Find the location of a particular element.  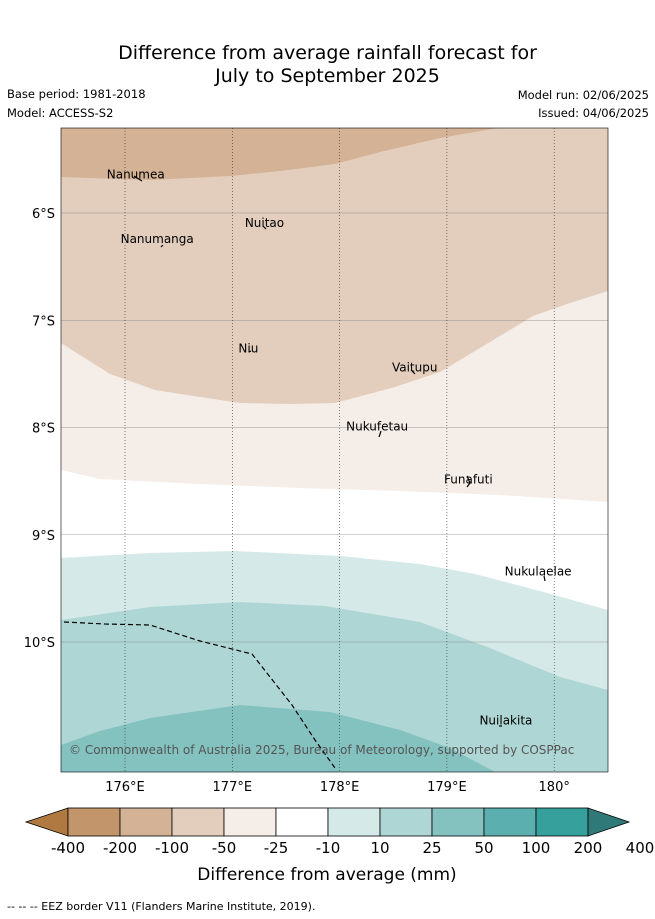

legend-tick-label: 10 is located at coordinates (379, 848).